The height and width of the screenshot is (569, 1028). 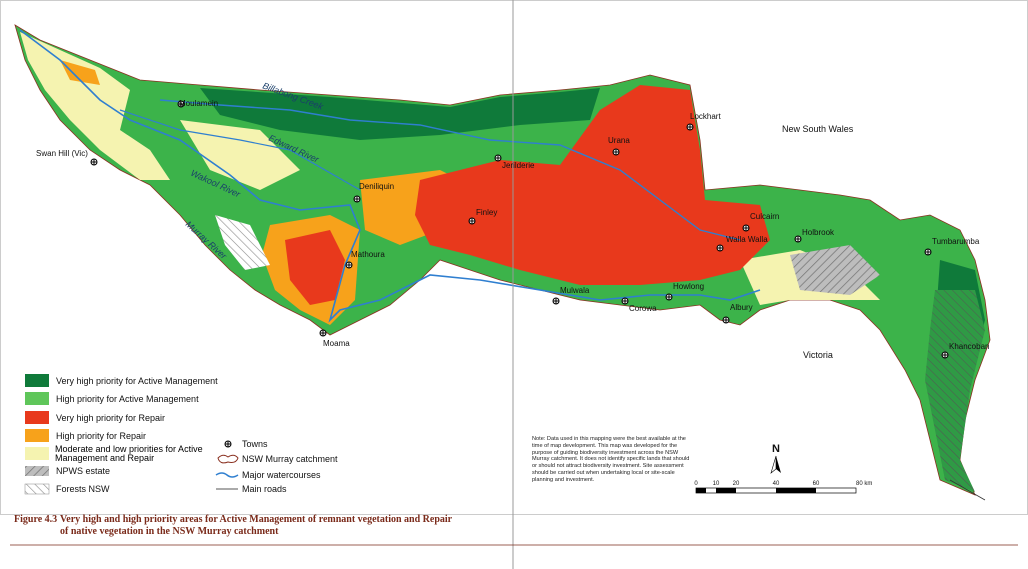 What do you see at coordinates (619, 140) in the screenshot?
I see `town-label: Urana` at bounding box center [619, 140].